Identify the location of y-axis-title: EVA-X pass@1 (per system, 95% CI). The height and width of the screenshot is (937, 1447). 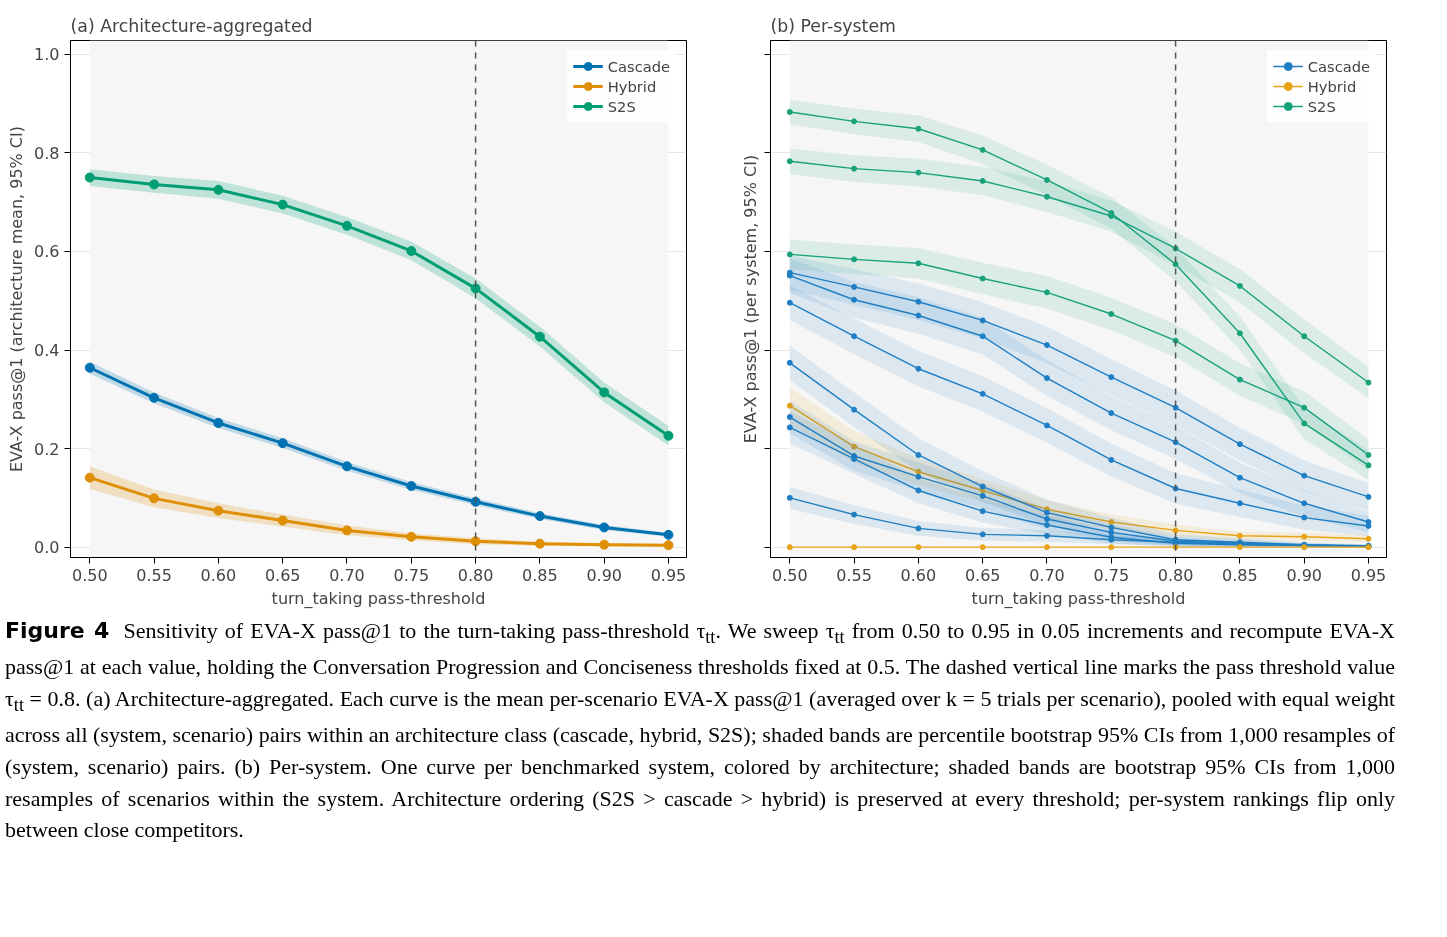
(750, 299).